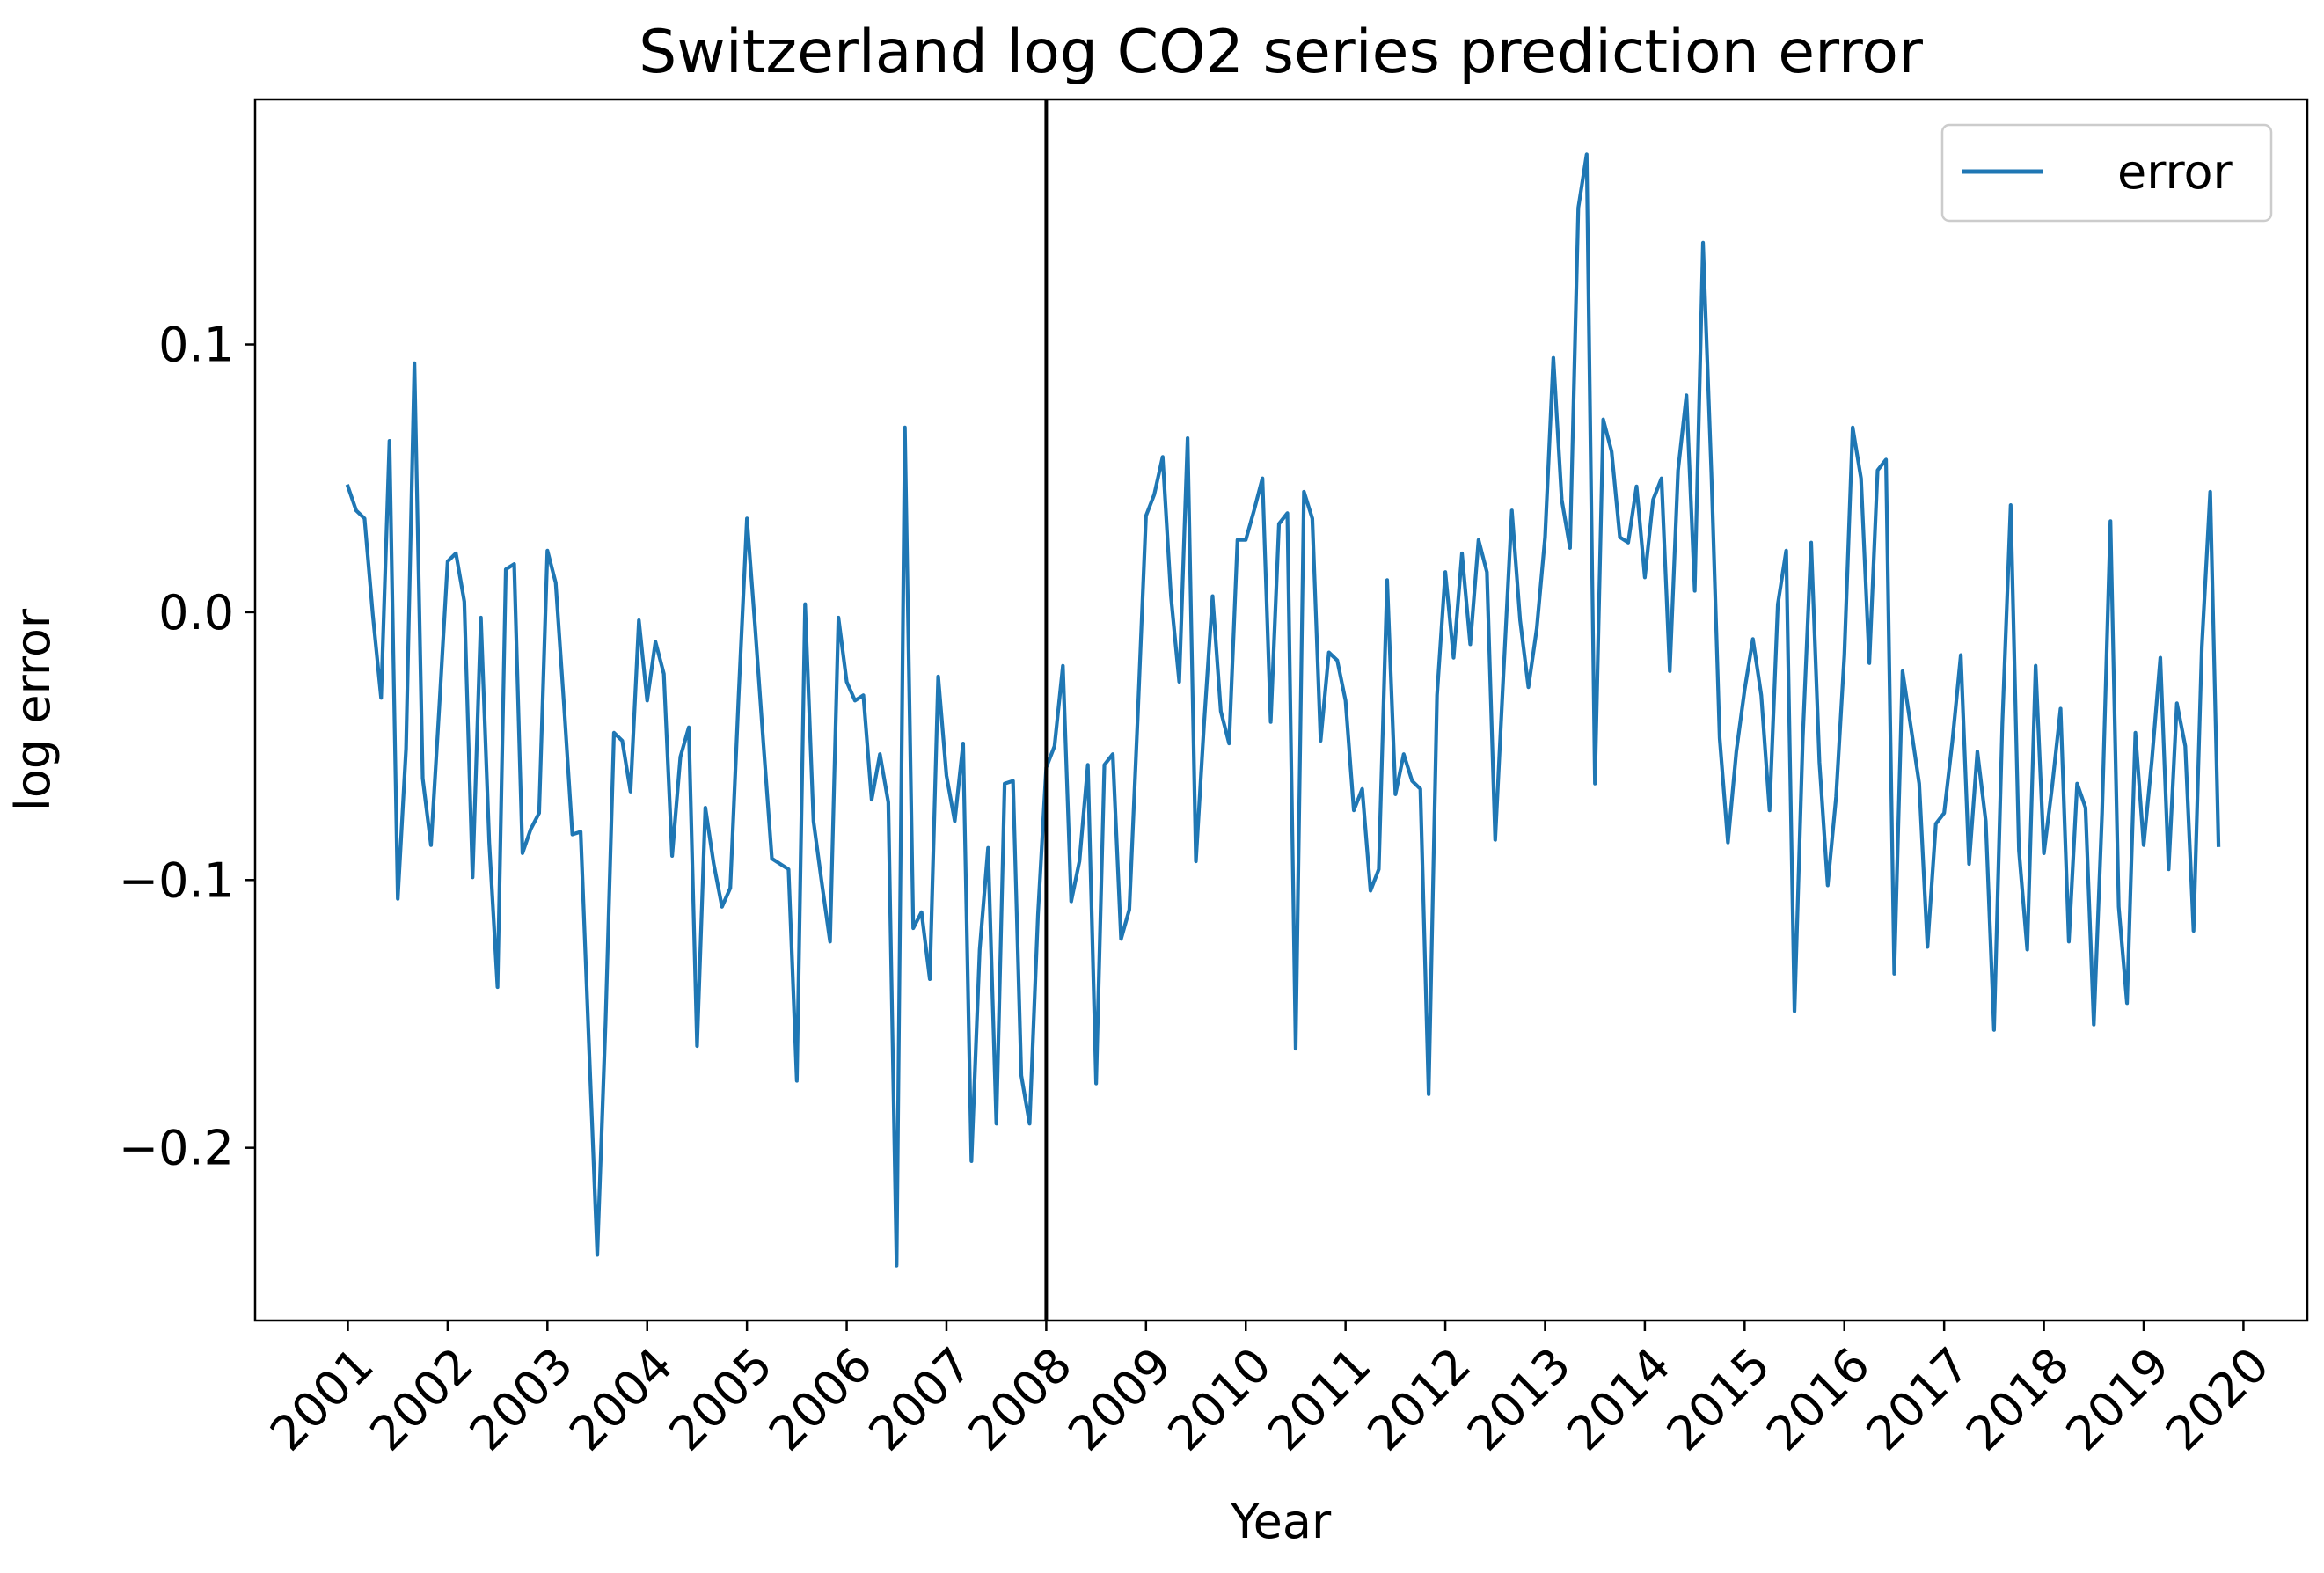 The width and height of the screenshot is (2324, 1573). What do you see at coordinates (196, 345) in the screenshot?
I see `y-tick-label: 0.1` at bounding box center [196, 345].